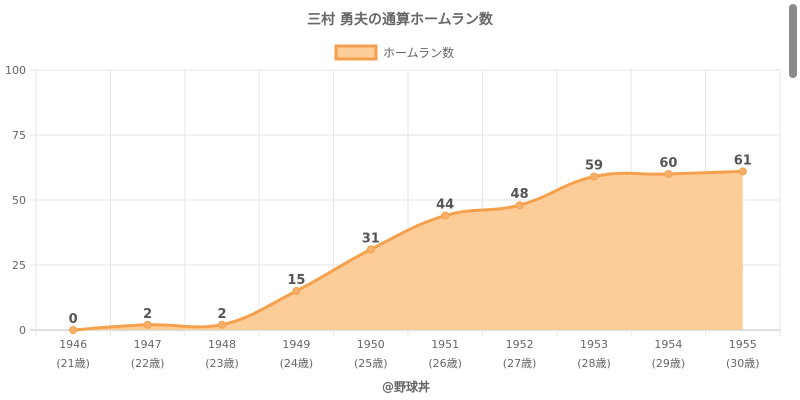  Describe the element at coordinates (15, 70) in the screenshot. I see `y-tick-label: 100` at that location.